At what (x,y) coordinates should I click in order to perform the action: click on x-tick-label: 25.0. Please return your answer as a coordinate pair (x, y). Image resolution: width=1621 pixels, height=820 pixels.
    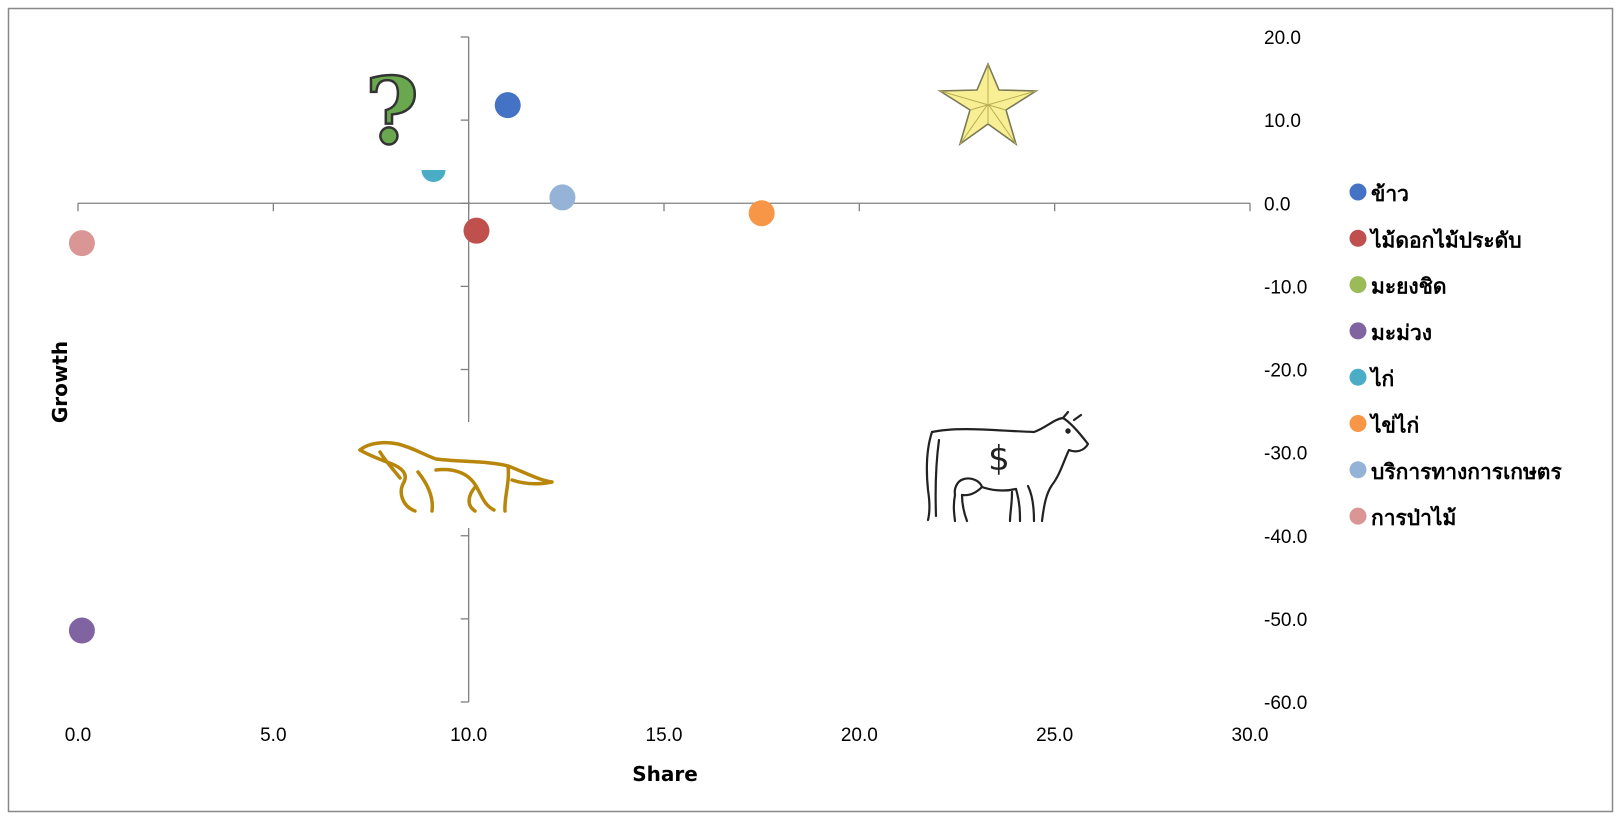
    Looking at the image, I should click on (1054, 735).